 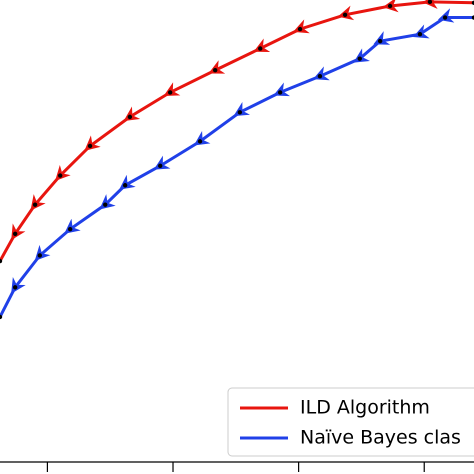 I want to click on legend-label: ILD Algorithm, so click(x=365, y=408).